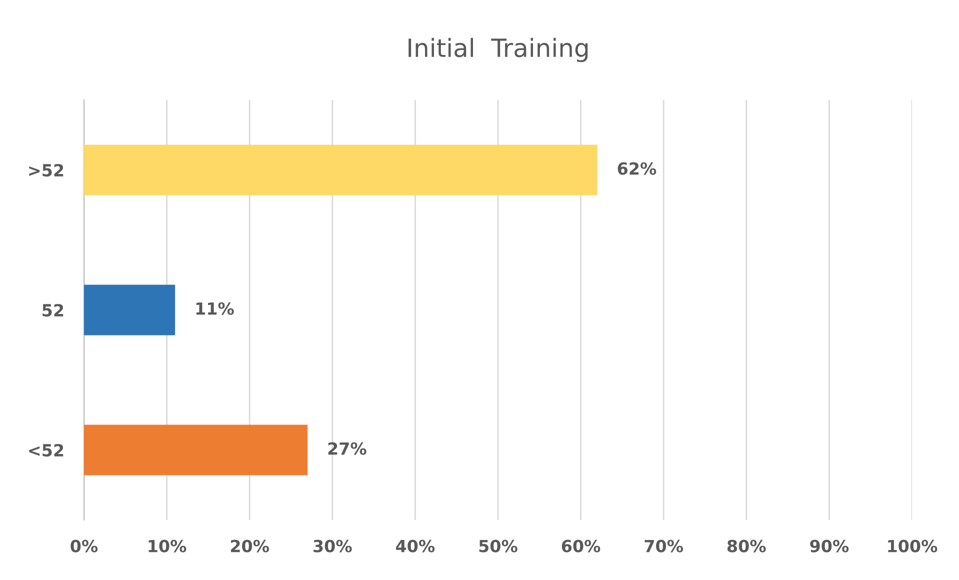 The width and height of the screenshot is (959, 580). I want to click on data-label: 11%, so click(215, 308).